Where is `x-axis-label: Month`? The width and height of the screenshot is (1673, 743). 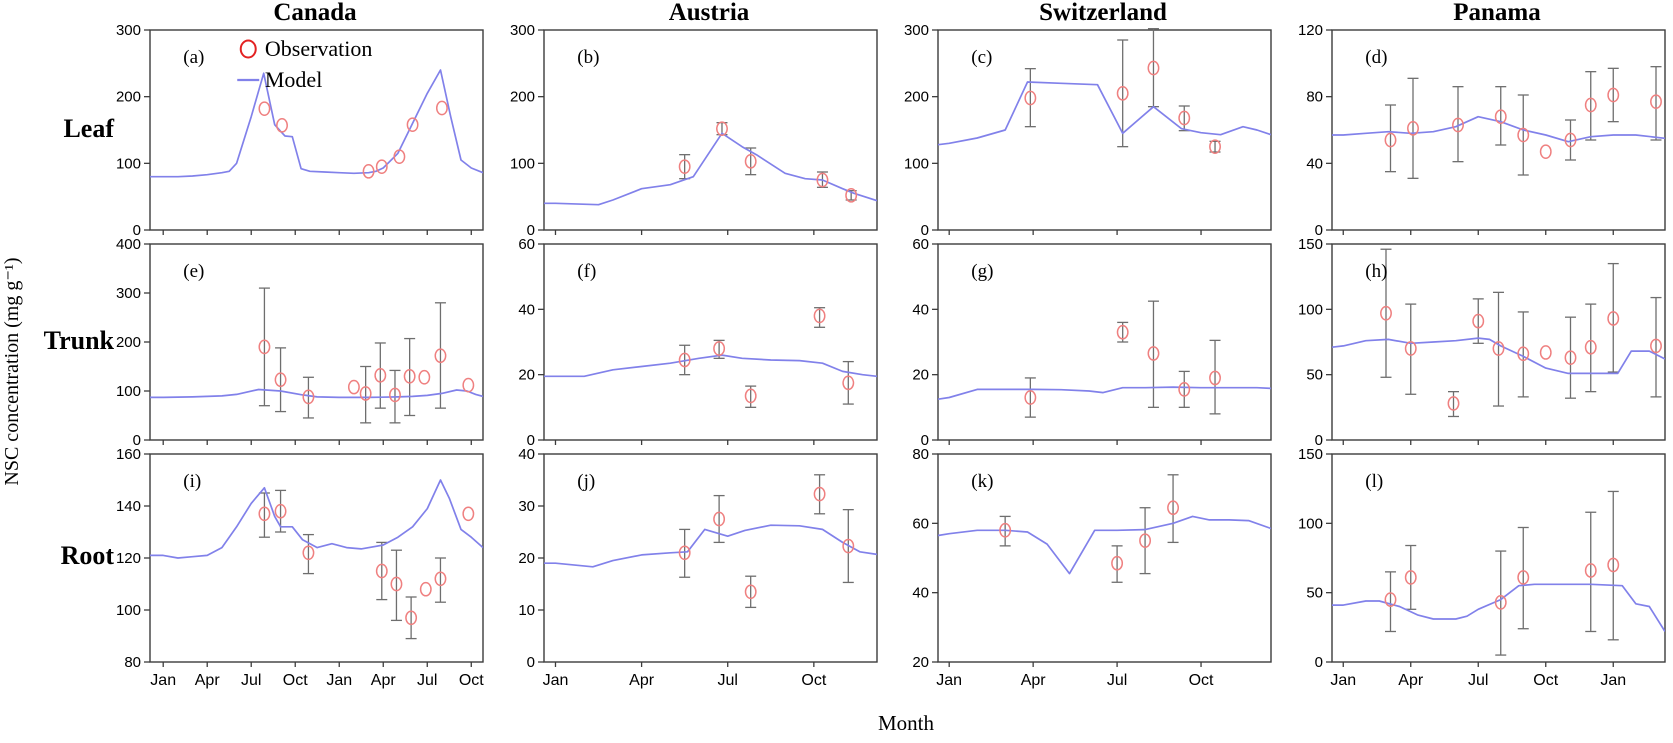 x-axis-label: Month is located at coordinates (905, 723).